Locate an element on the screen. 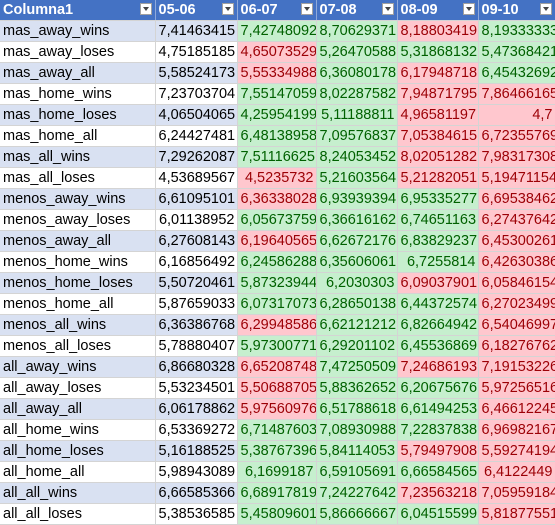 The width and height of the screenshot is (555, 525). value-cell: 5,26470588 is located at coordinates (357, 52).